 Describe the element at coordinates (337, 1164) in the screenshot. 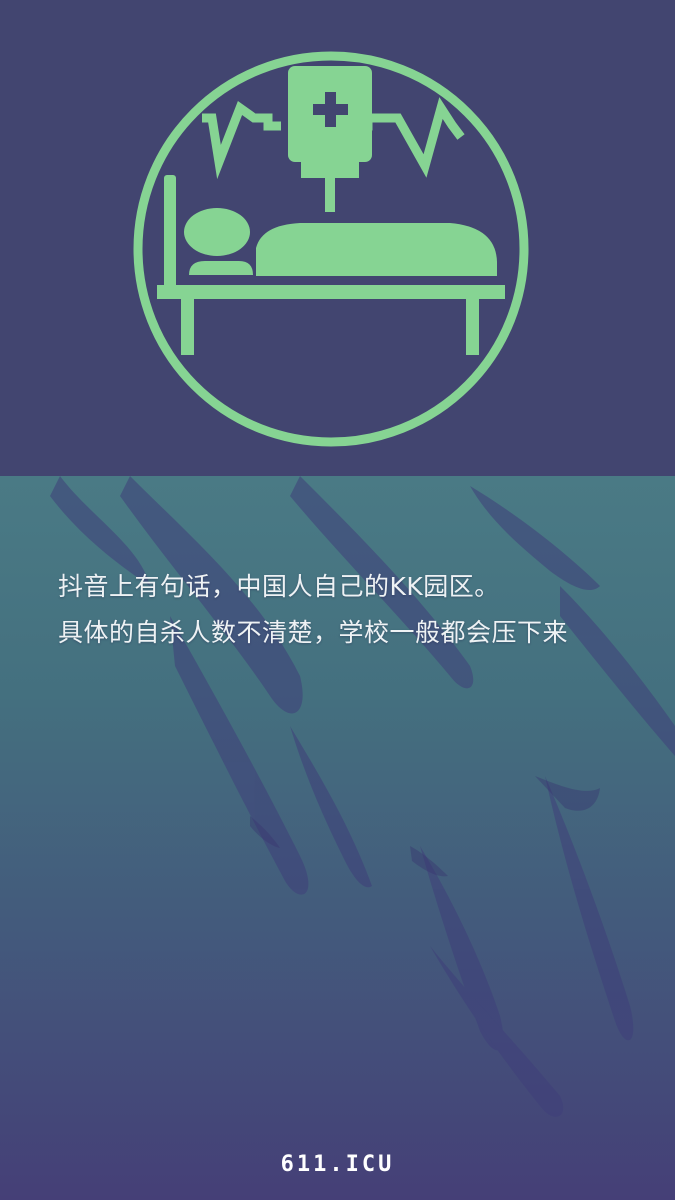

I see `site-watermark: 611.ICU` at that location.